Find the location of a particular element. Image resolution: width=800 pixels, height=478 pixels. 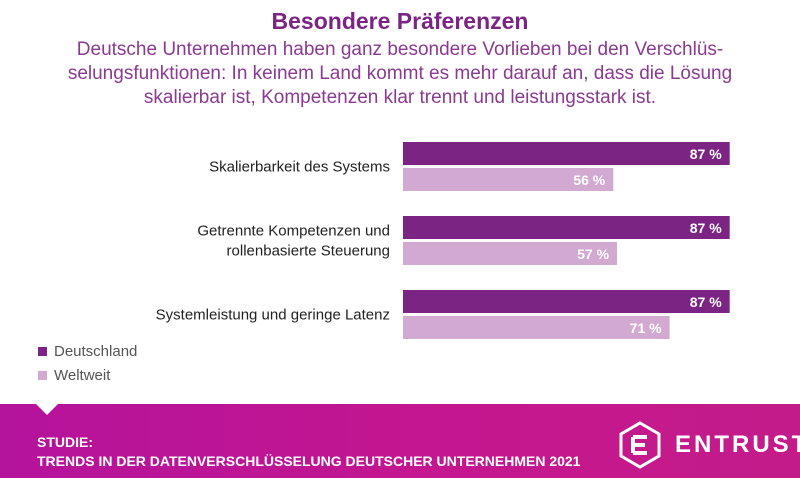

data-label: 71 % is located at coordinates (646, 328).